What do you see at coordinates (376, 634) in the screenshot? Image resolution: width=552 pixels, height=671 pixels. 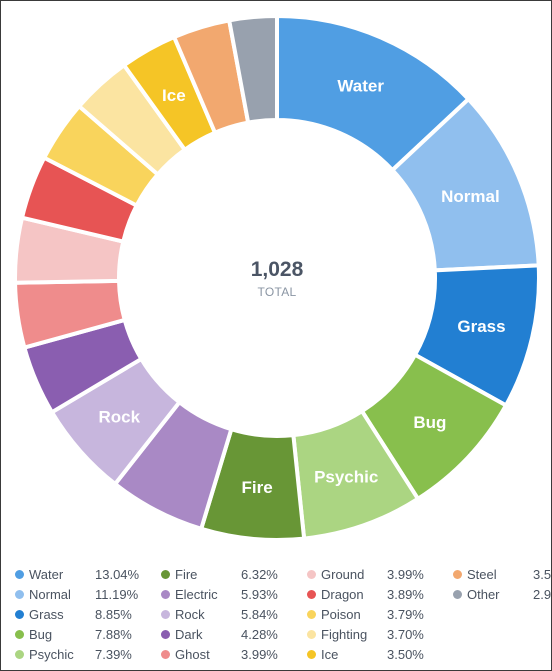 I see `legend-item-fighting: Fighting 3.70%` at bounding box center [376, 634].